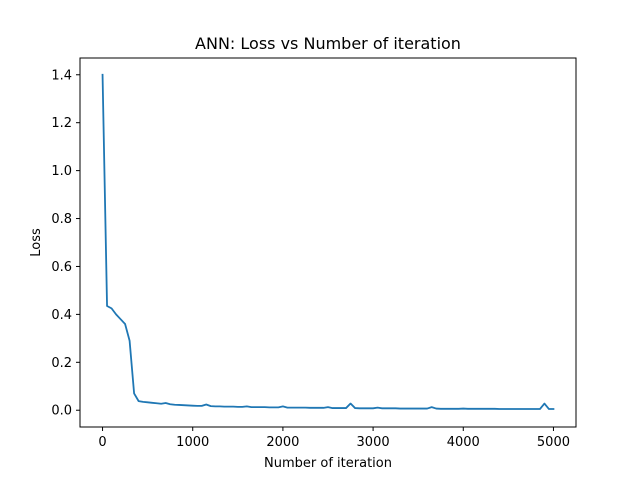  Describe the element at coordinates (192, 442) in the screenshot. I see `x-tick-label: 1000` at that location.